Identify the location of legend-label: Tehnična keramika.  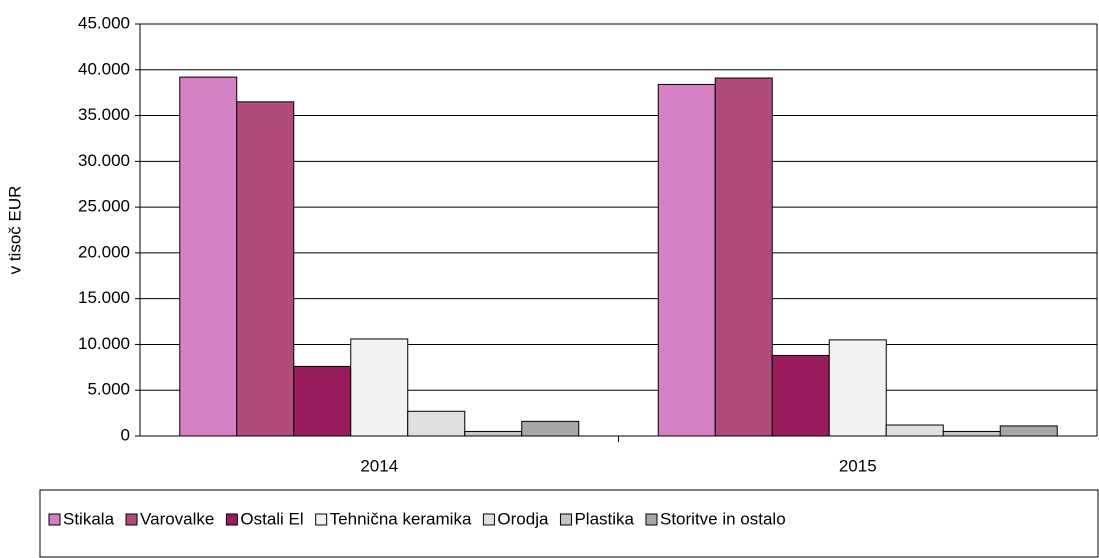
(401, 518).